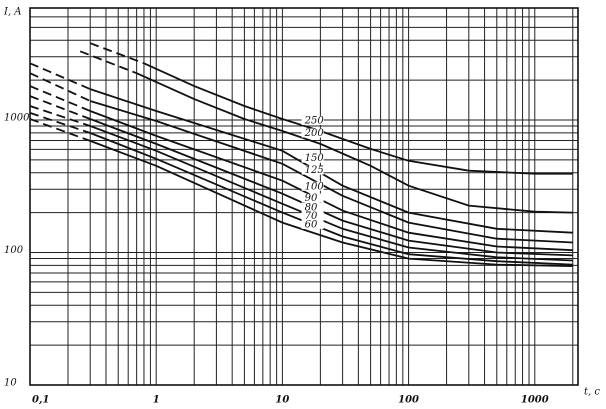  I want to click on curve-label: 70, so click(311, 216).